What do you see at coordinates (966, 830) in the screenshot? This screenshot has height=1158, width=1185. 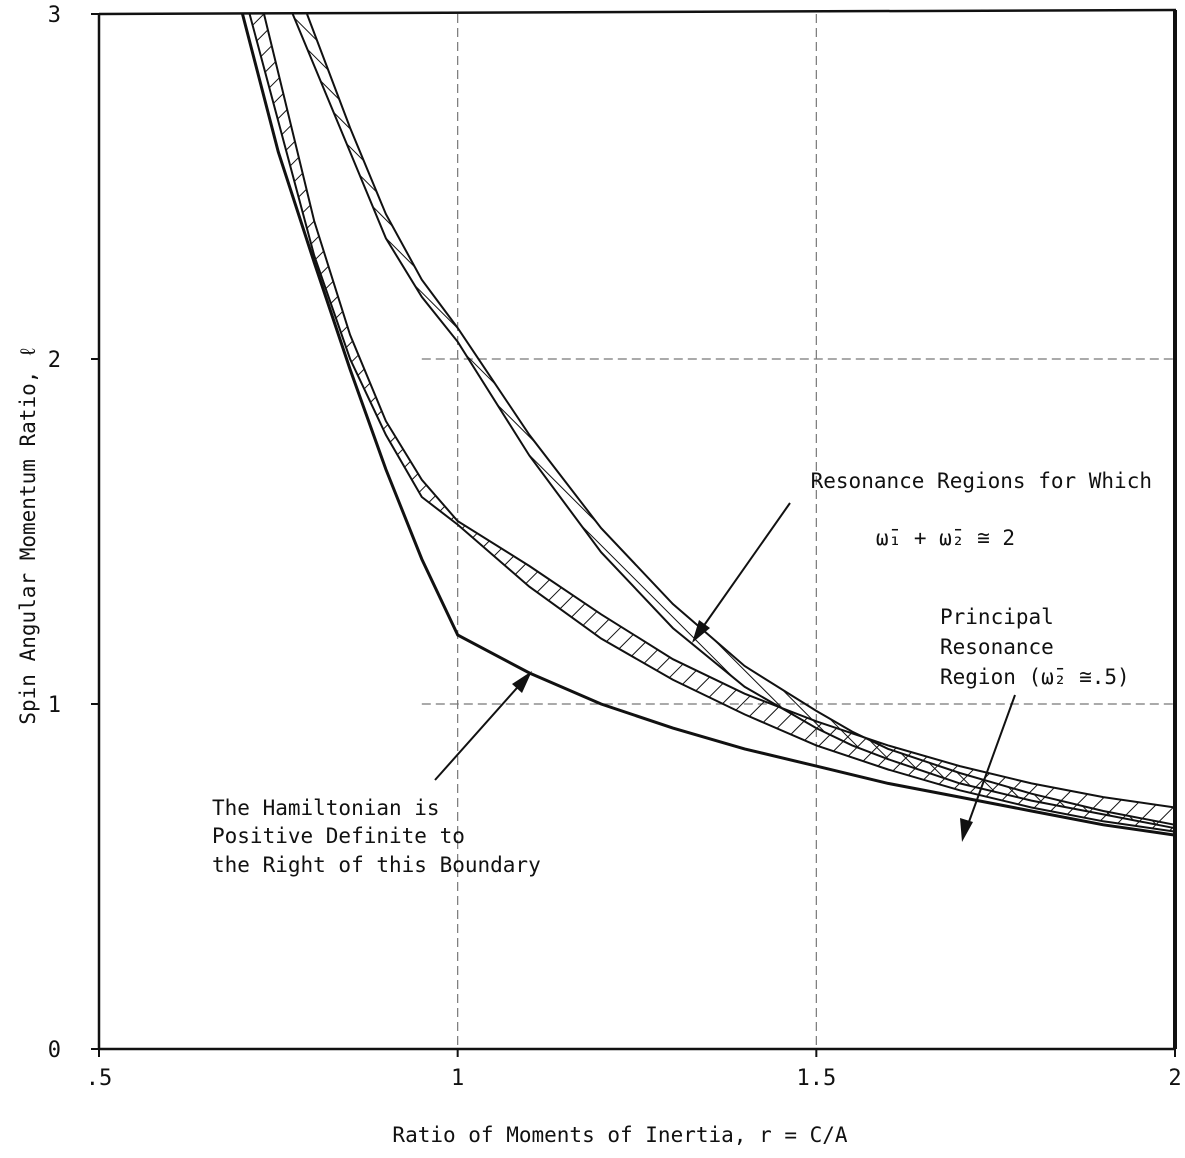 I see `principal-resonance-arrowhead` at bounding box center [966, 830].